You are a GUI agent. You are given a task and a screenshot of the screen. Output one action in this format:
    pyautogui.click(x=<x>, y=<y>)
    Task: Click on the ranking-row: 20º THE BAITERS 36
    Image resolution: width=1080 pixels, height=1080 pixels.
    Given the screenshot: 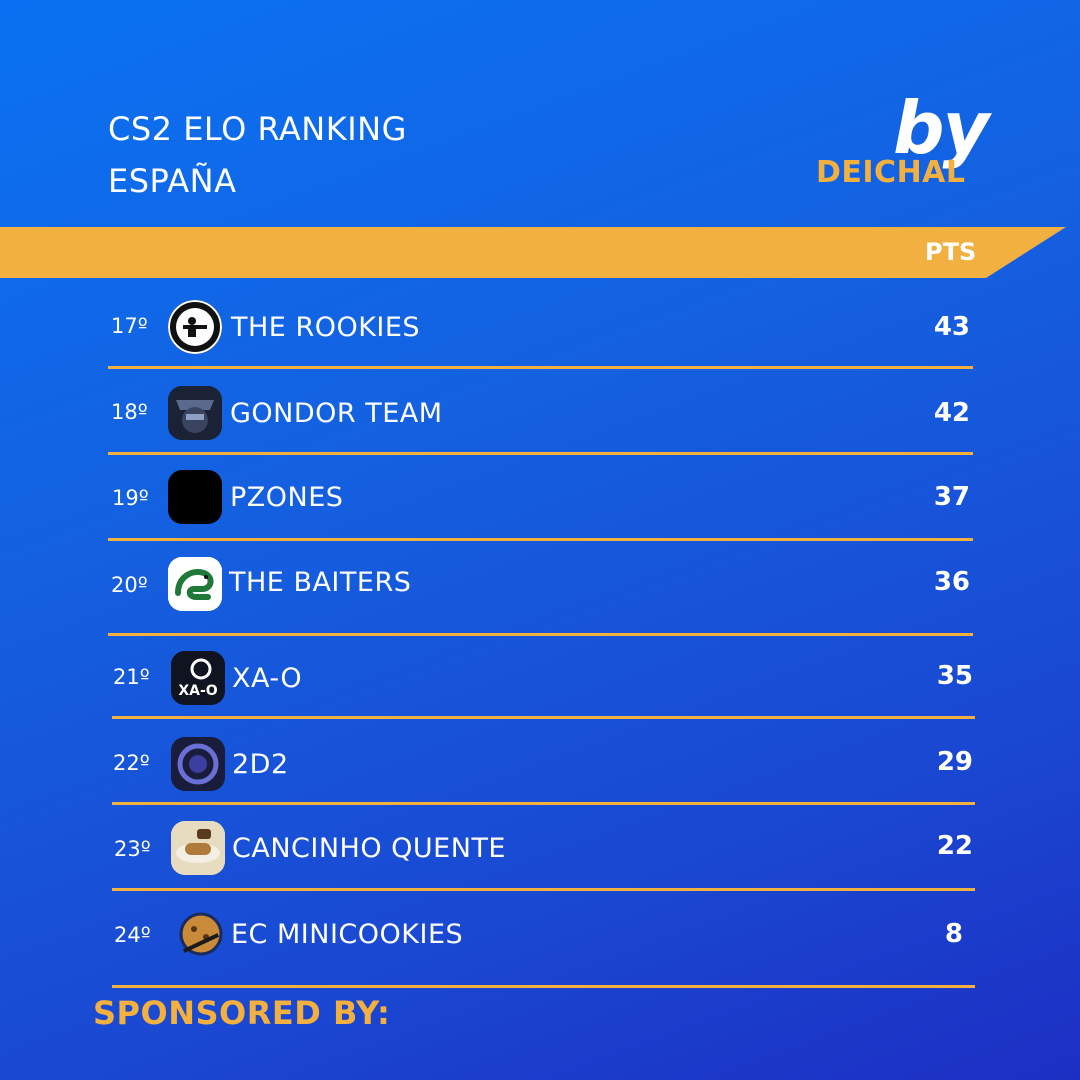 What is the action you would take?
    pyautogui.click(x=540, y=597)
    